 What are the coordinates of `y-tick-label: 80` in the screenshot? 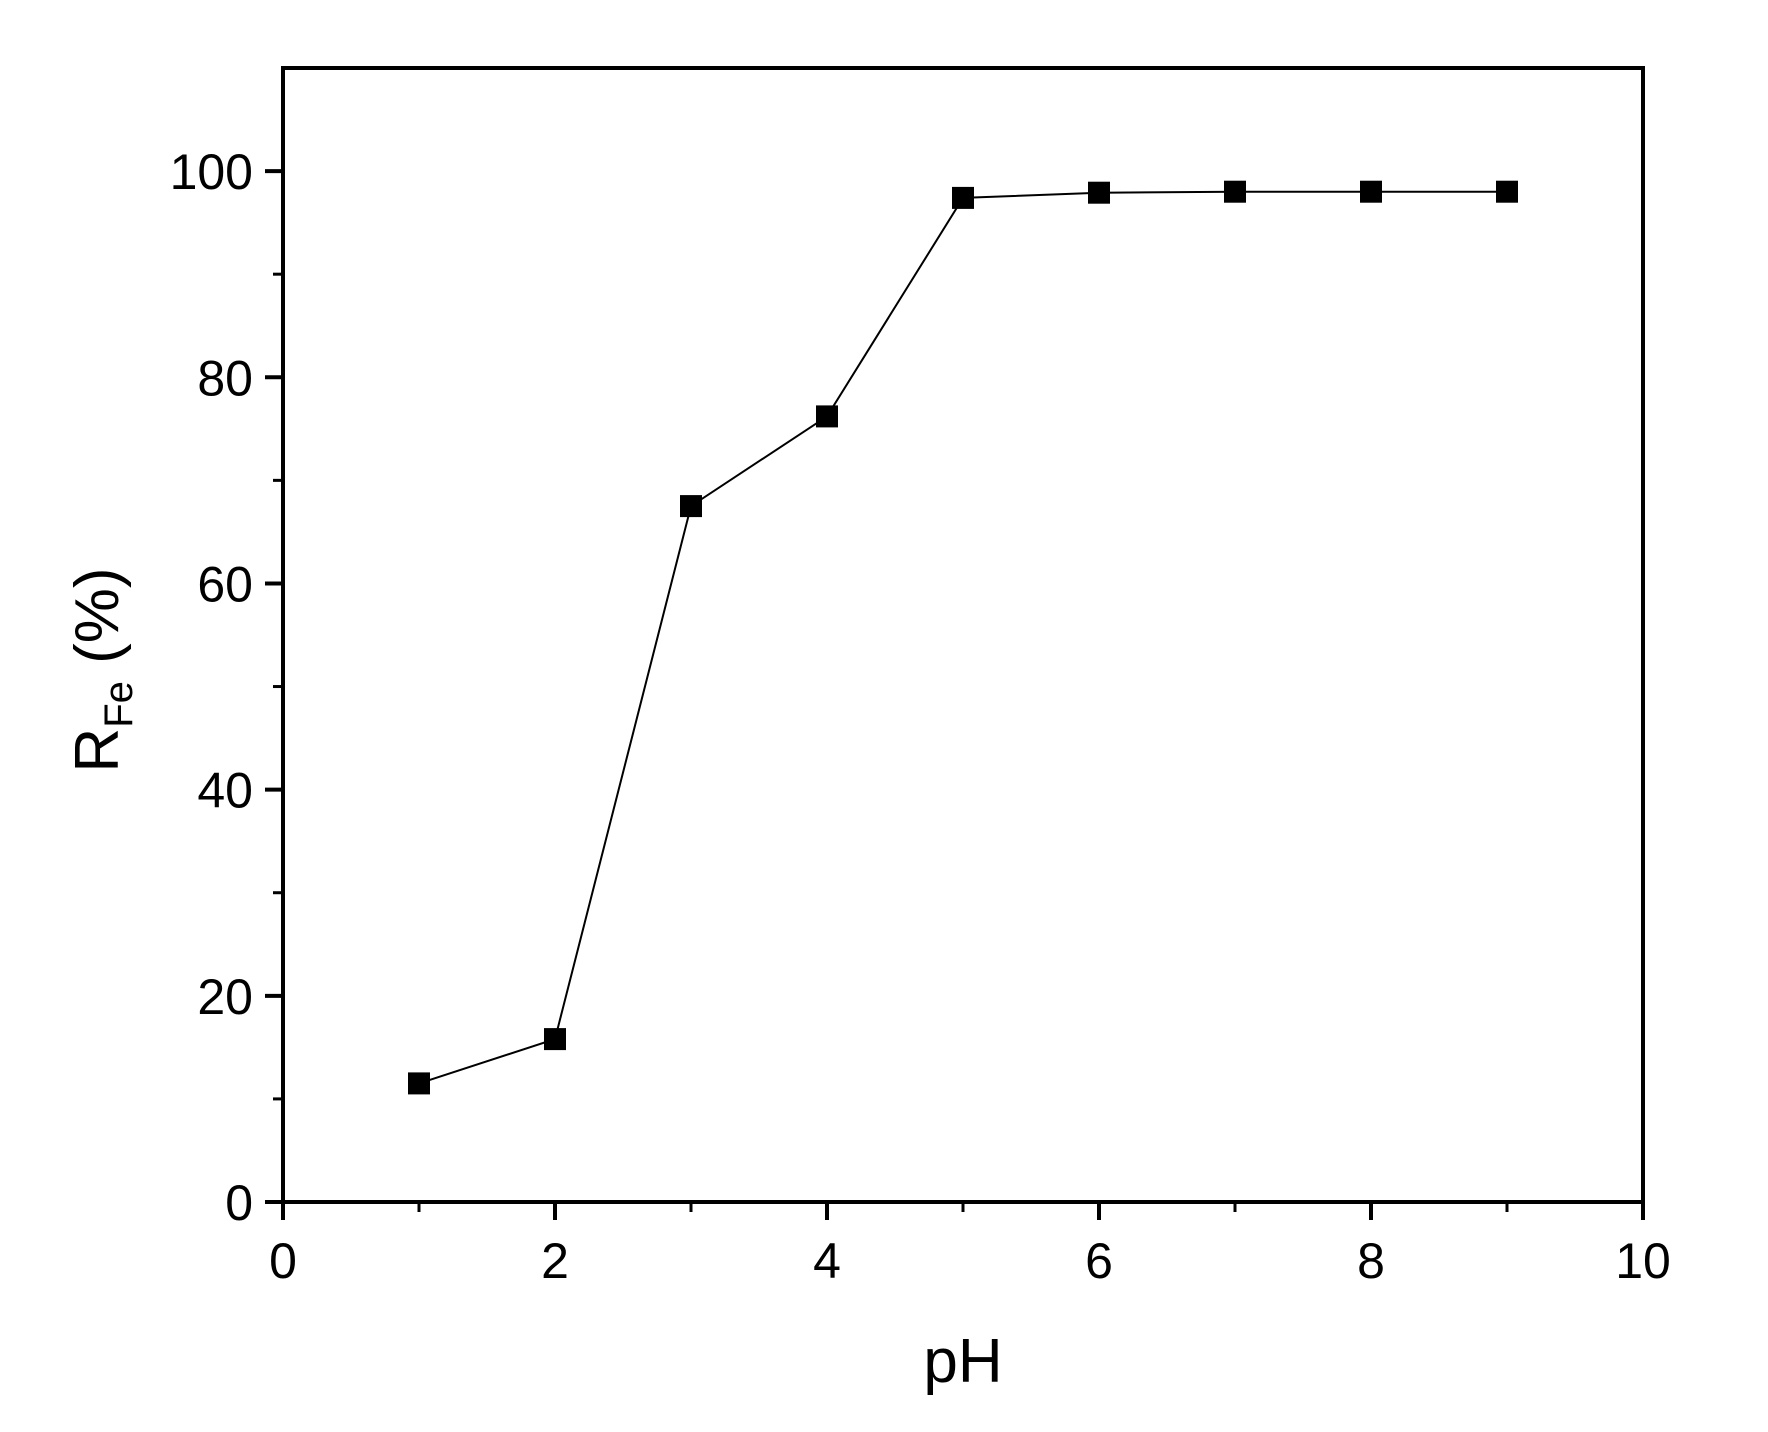 It's located at (225, 378).